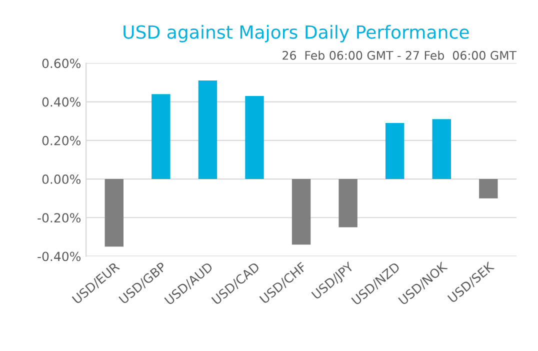 The width and height of the screenshot is (538, 351). I want to click on y-tick-label: -0.20%, so click(59, 218).